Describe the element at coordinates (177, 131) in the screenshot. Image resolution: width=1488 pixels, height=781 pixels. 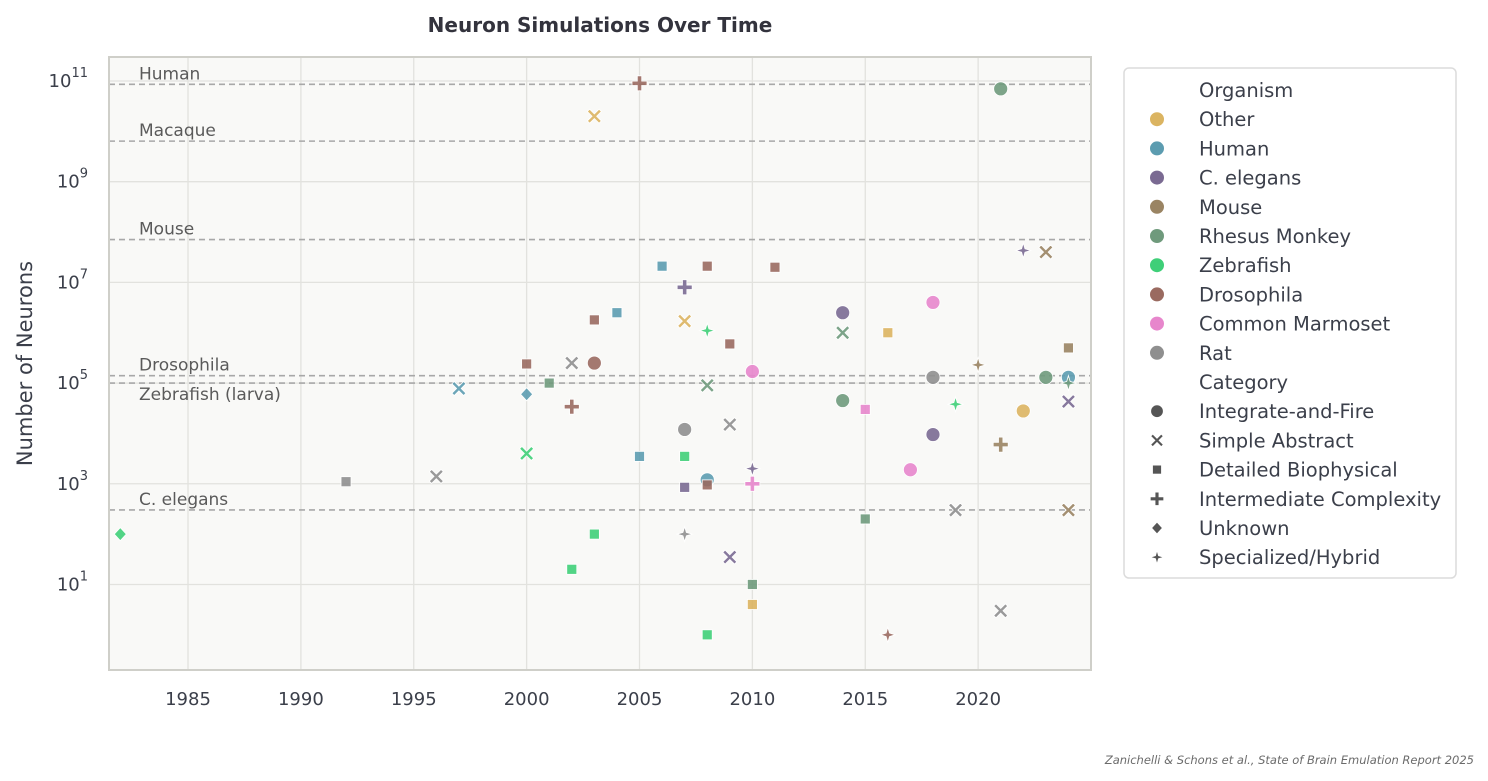
I see `reference-label: Macaque` at that location.